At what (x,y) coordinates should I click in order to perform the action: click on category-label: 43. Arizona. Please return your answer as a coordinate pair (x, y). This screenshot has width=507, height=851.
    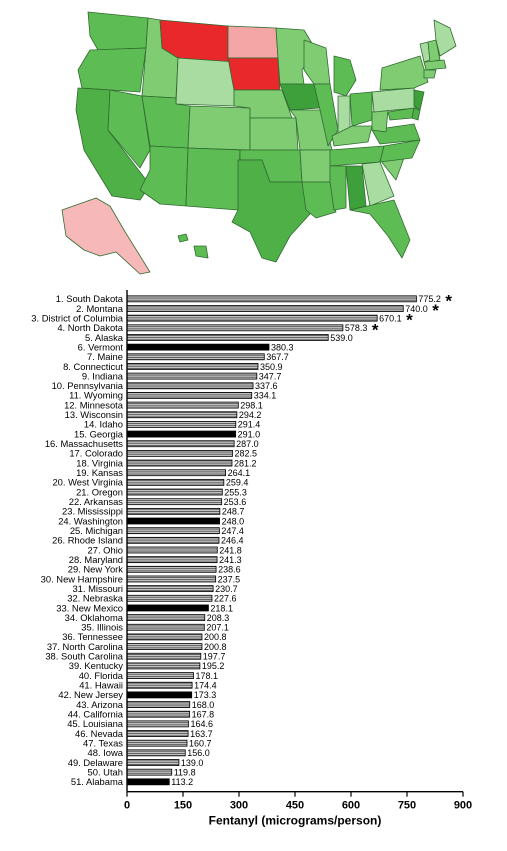
    Looking at the image, I should click on (100, 704).